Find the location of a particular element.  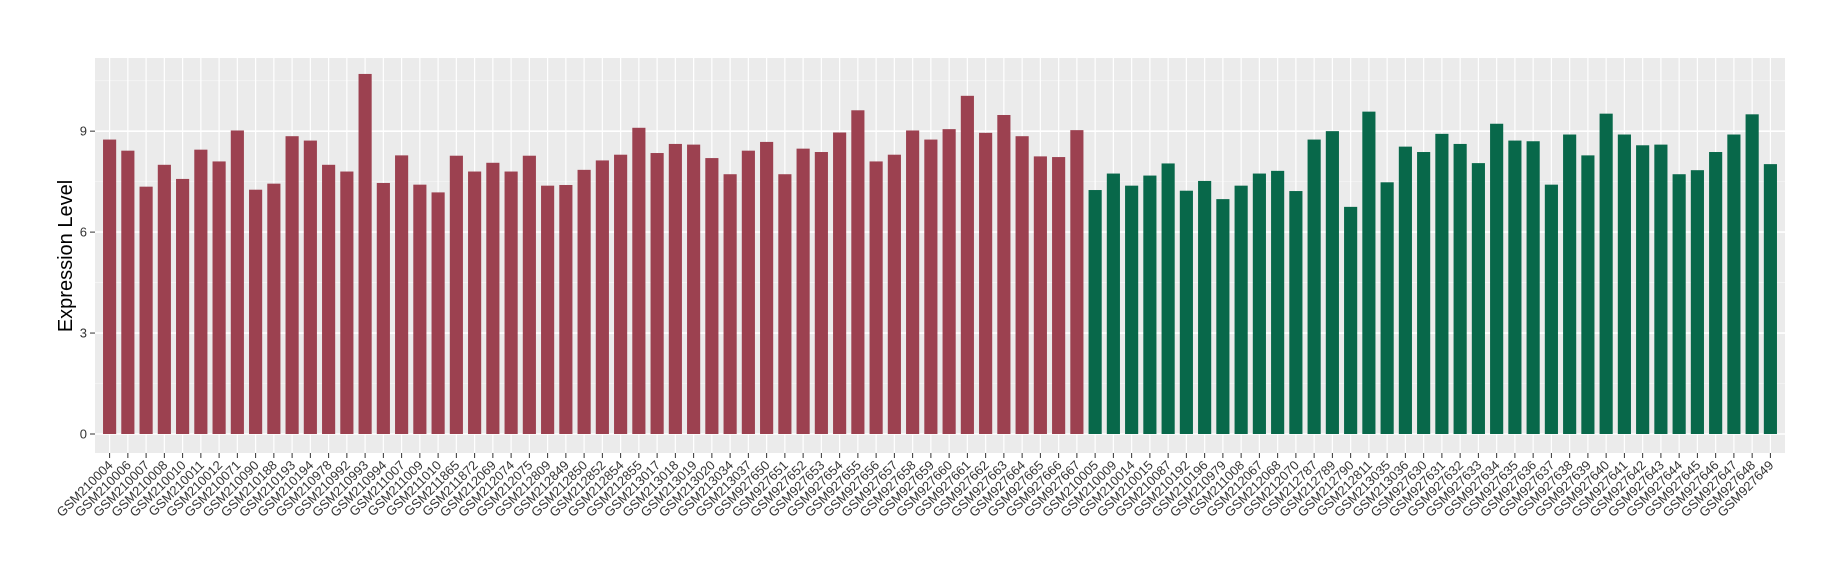

y-tick-label: 0 is located at coordinates (83, 434).